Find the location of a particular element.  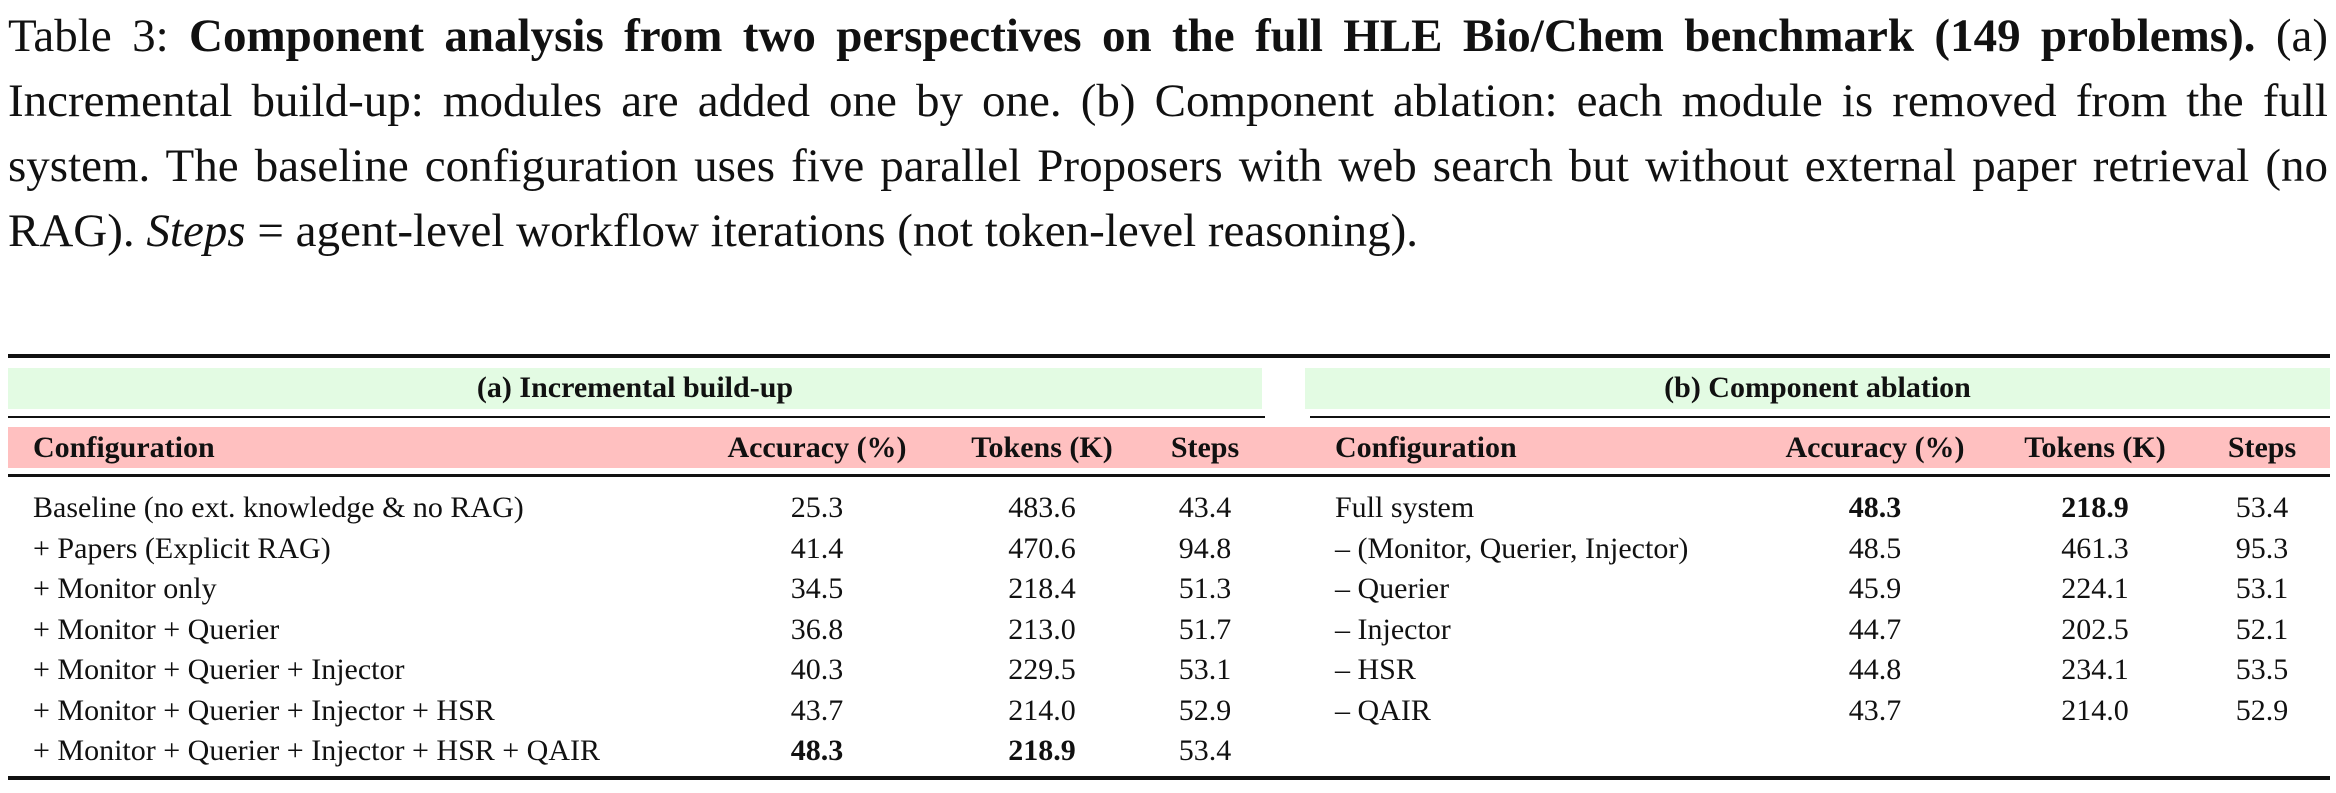

ablation-col-header-accuracy: Accuracy (%) is located at coordinates (1875, 447).